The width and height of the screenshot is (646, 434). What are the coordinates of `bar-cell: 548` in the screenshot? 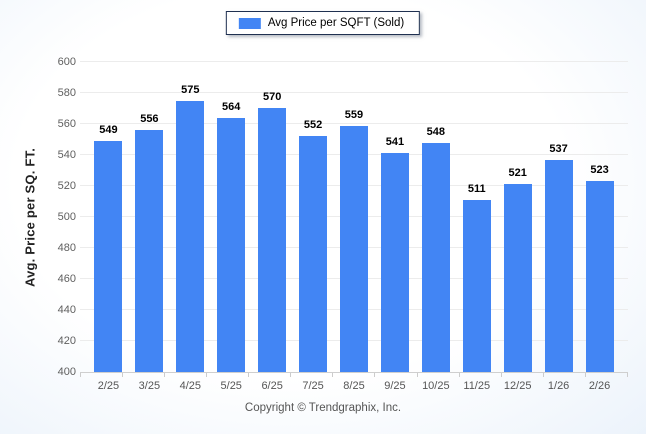 It's located at (435, 249).